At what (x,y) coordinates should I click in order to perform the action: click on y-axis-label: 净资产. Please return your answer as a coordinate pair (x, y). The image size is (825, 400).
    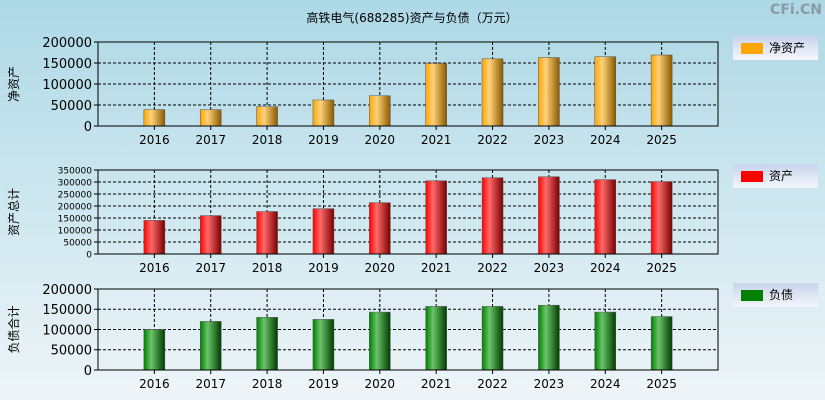
    Looking at the image, I should click on (14, 84).